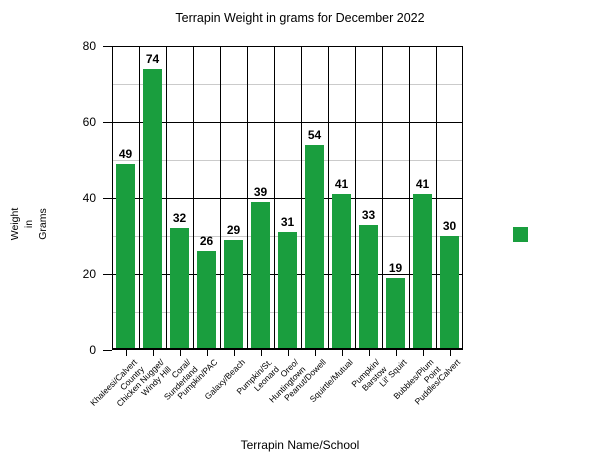  What do you see at coordinates (92, 350) in the screenshot?
I see `y-tick-label: 0` at bounding box center [92, 350].